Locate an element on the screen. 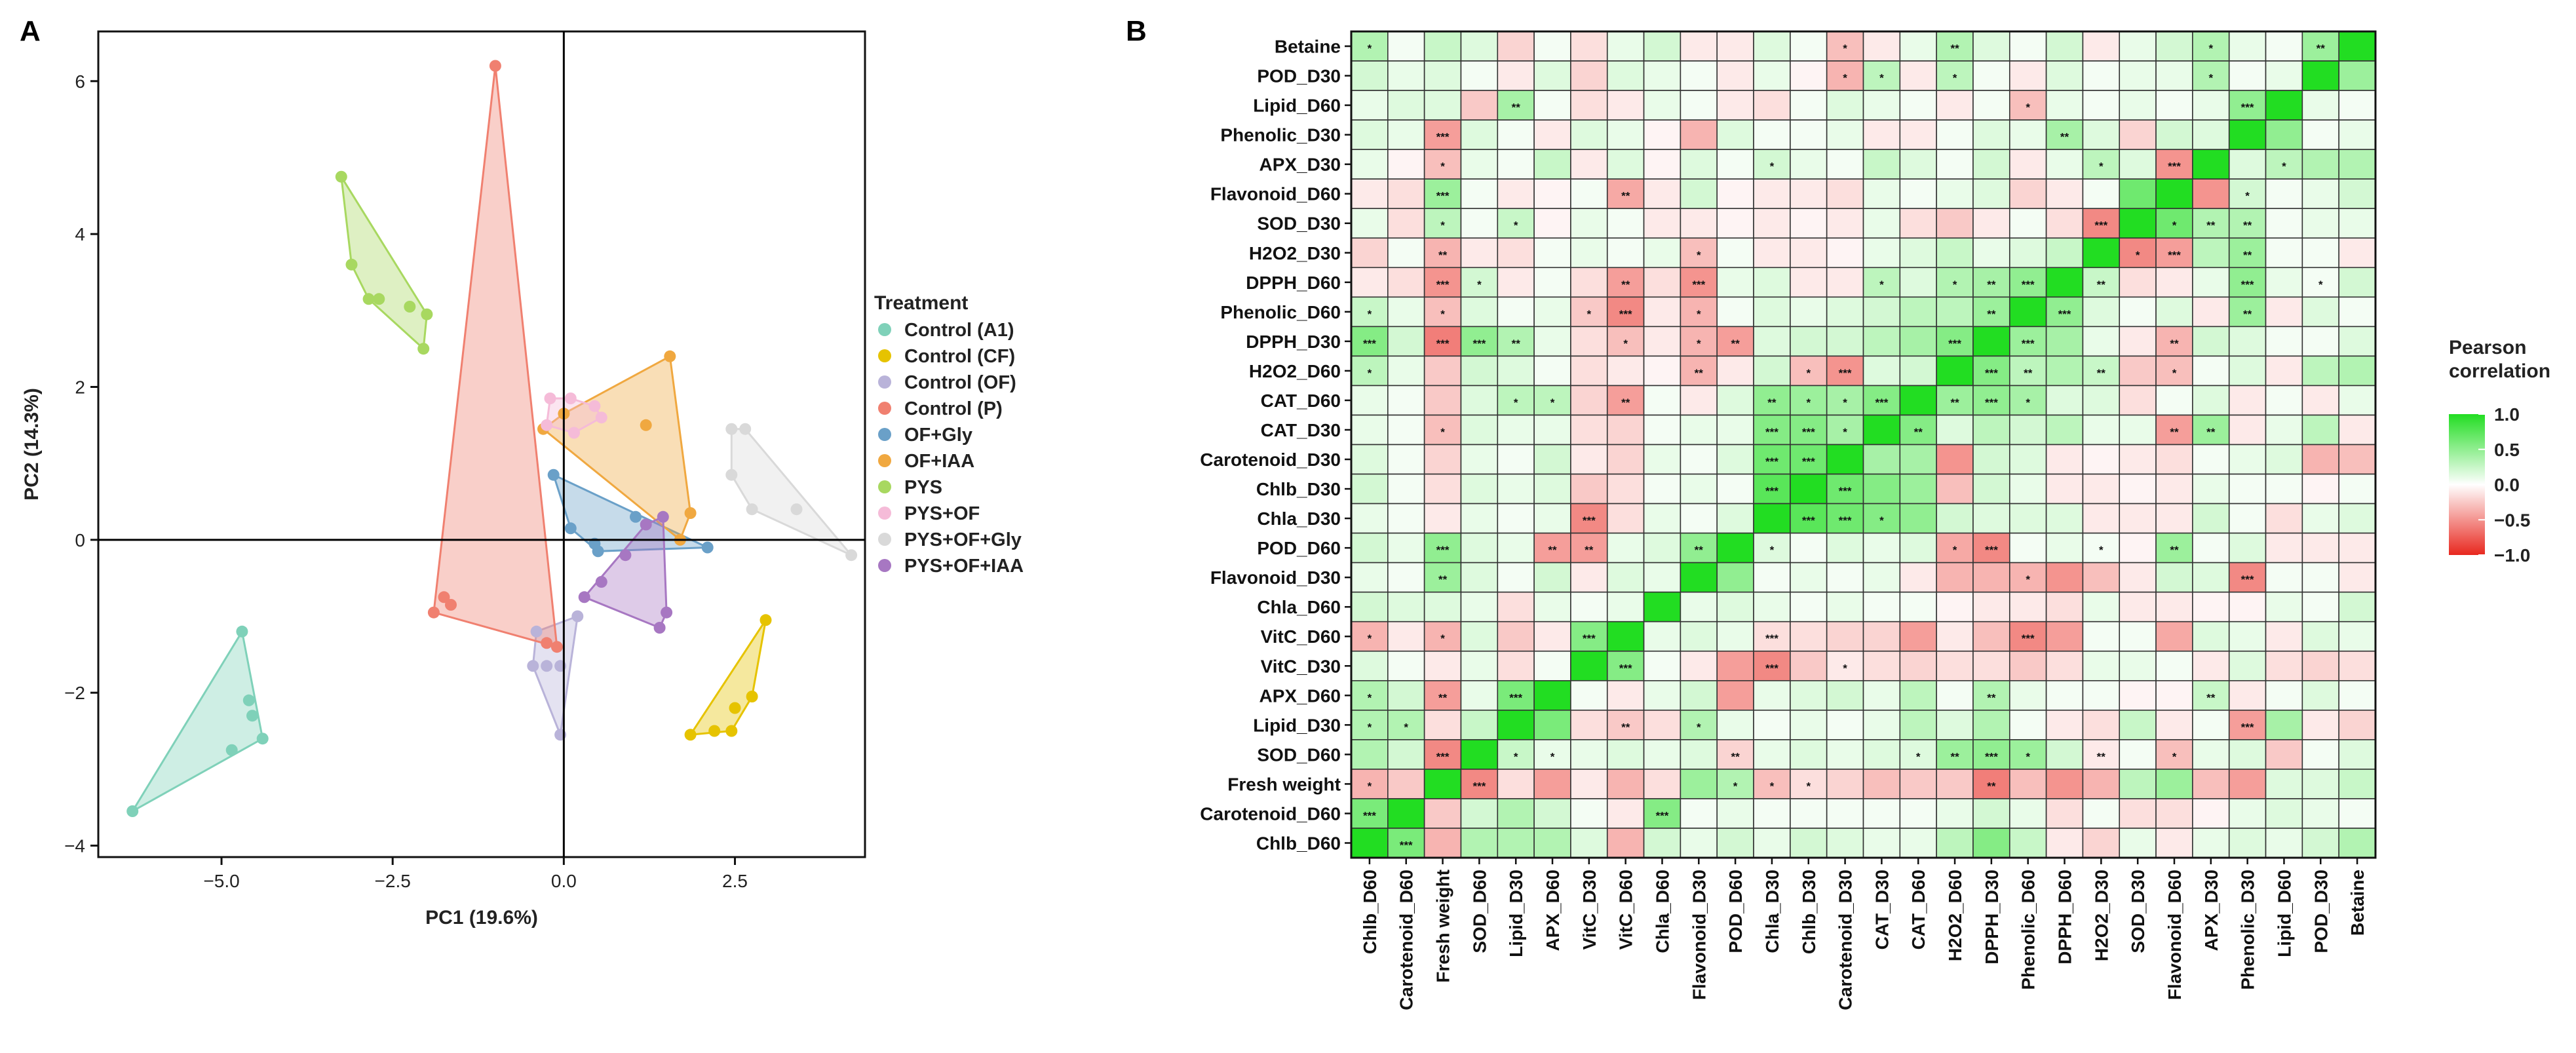 This screenshot has width=2576, height=1053. sig-23-7: ** is located at coordinates (1625, 727).